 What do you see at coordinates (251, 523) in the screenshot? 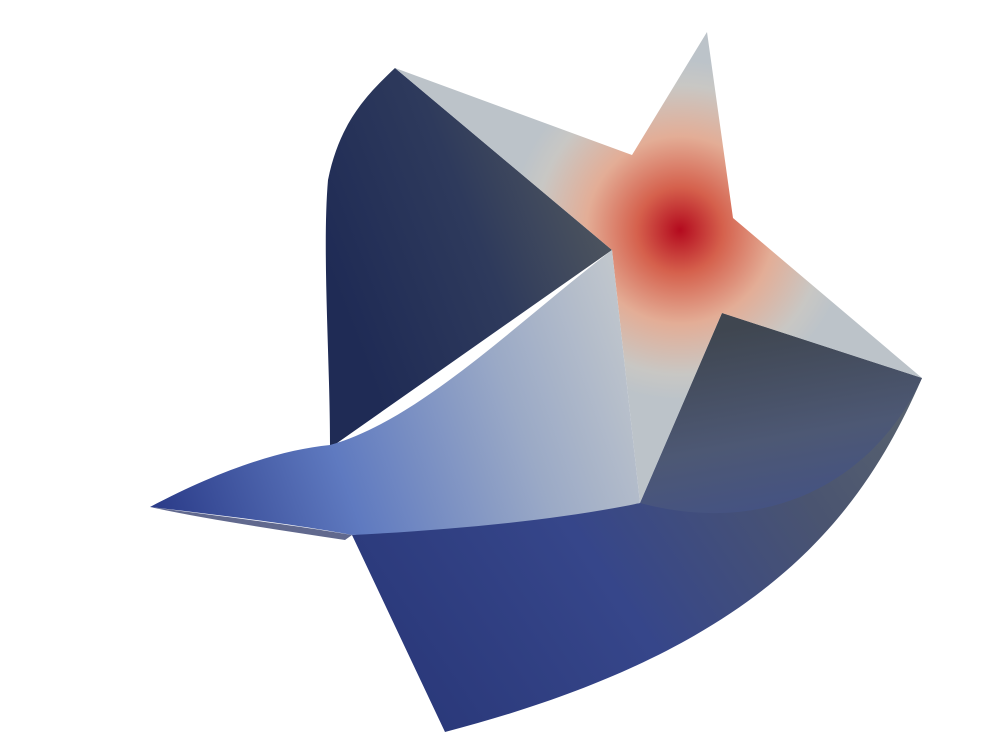
I see `surface-front-edge` at bounding box center [251, 523].